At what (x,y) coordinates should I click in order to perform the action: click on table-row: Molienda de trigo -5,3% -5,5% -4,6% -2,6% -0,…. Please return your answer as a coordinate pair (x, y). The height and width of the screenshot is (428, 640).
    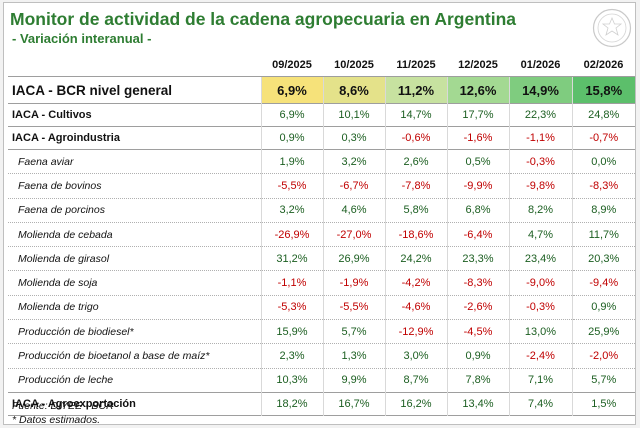
    Looking at the image, I should click on (321, 307).